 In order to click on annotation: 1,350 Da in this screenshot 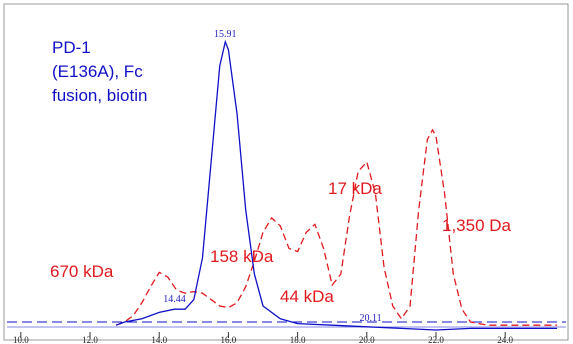, I will do `click(477, 225)`.